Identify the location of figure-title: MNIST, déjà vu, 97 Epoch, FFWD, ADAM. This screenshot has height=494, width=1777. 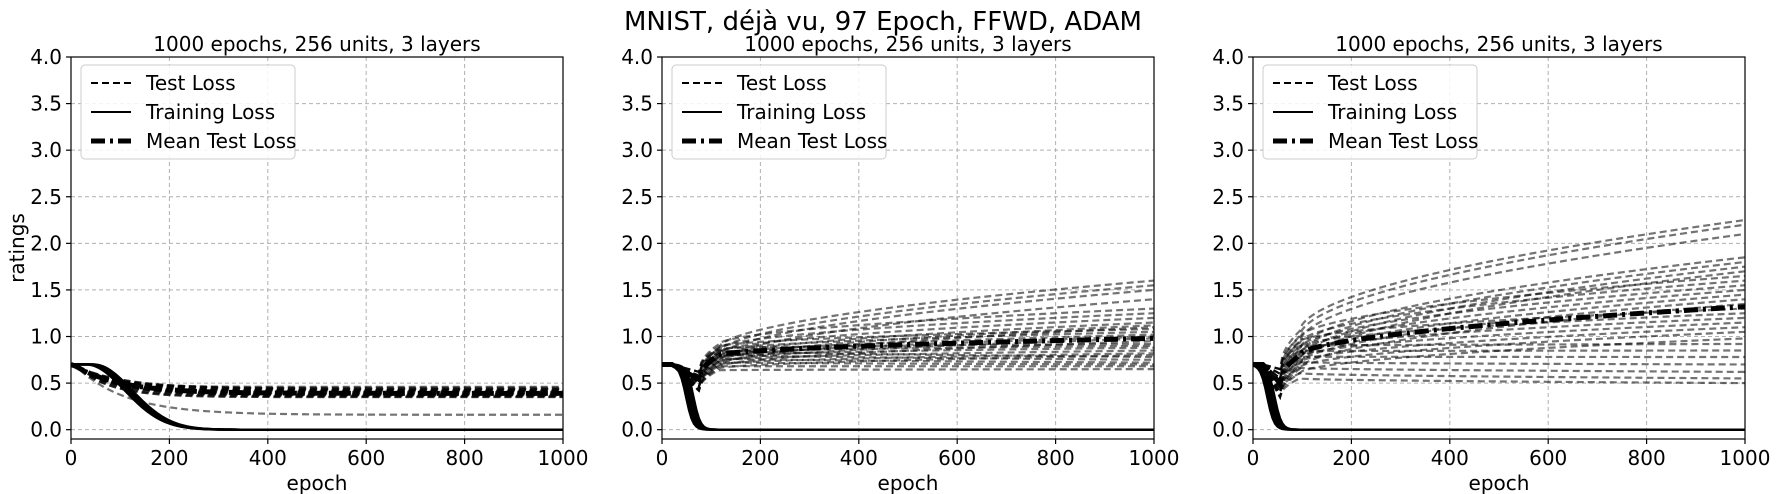
(883, 22).